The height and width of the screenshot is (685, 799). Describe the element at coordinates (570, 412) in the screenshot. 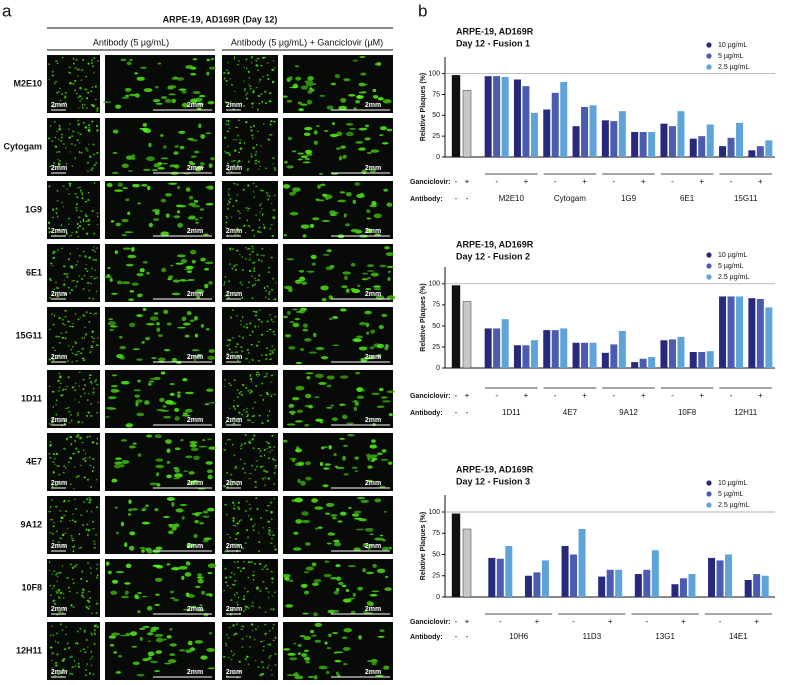

I see `antibody-label: 4E7` at that location.